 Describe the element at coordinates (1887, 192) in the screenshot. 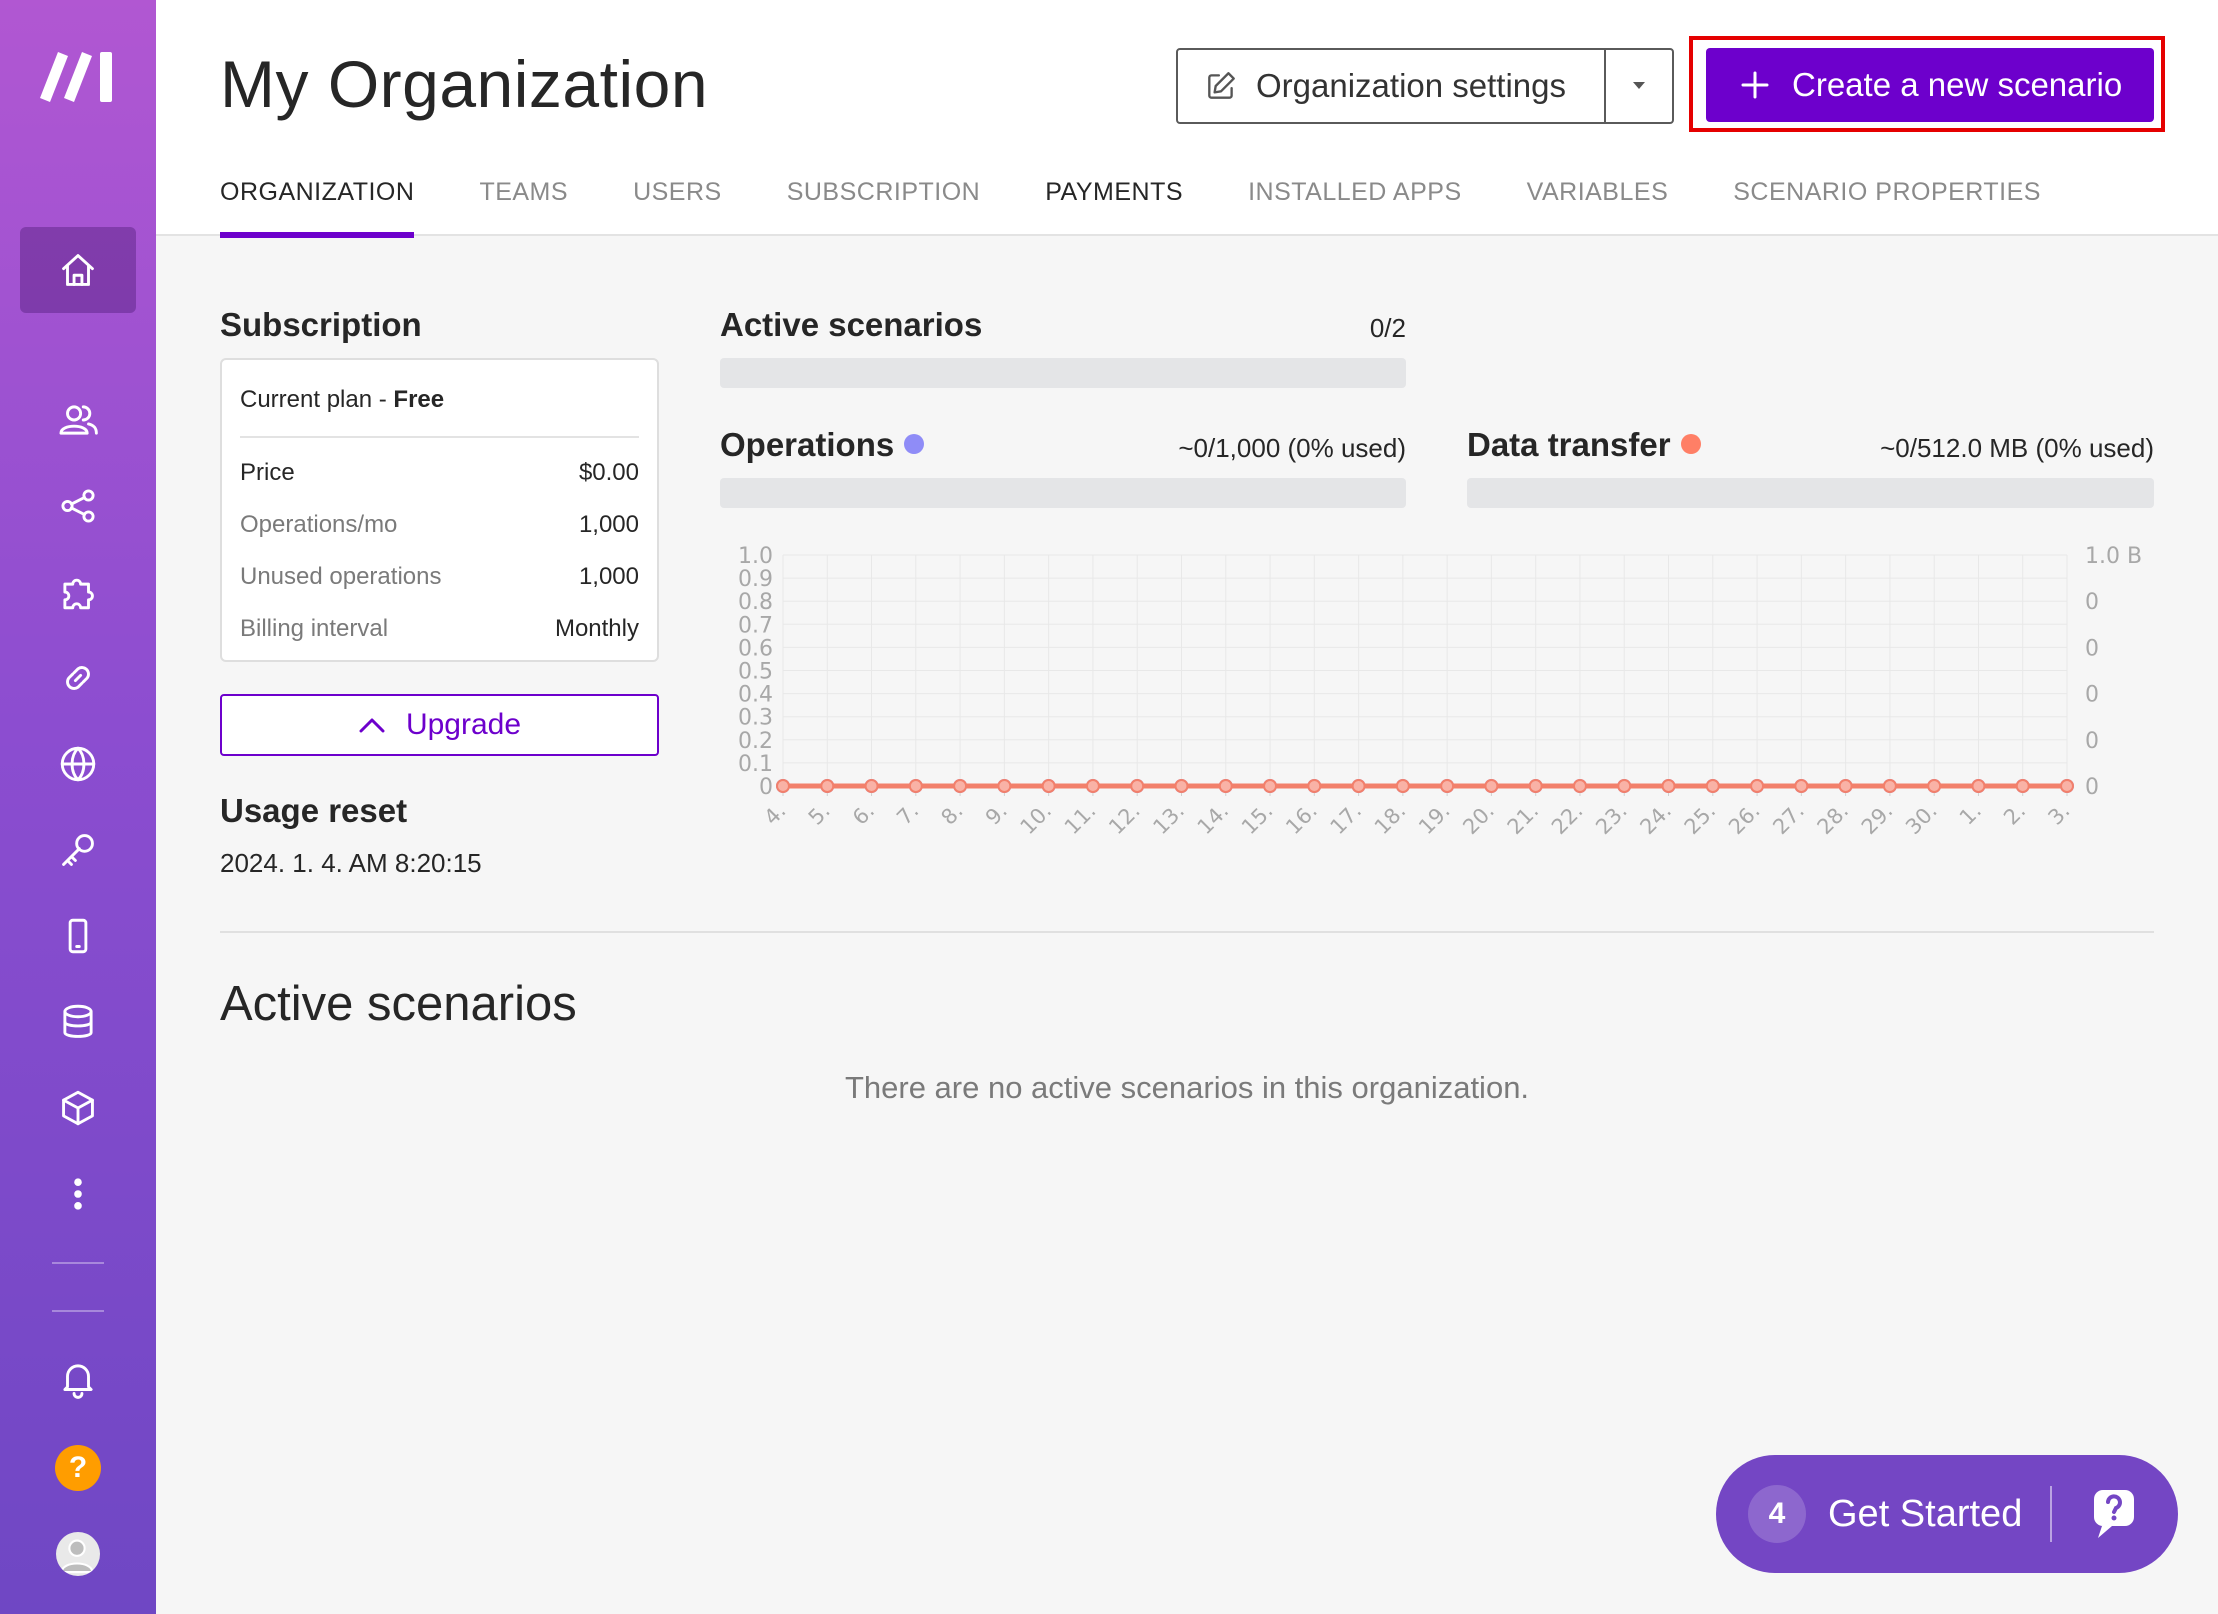

I see `tab-scenario-properties: SCENARIO PROPERTIES` at that location.